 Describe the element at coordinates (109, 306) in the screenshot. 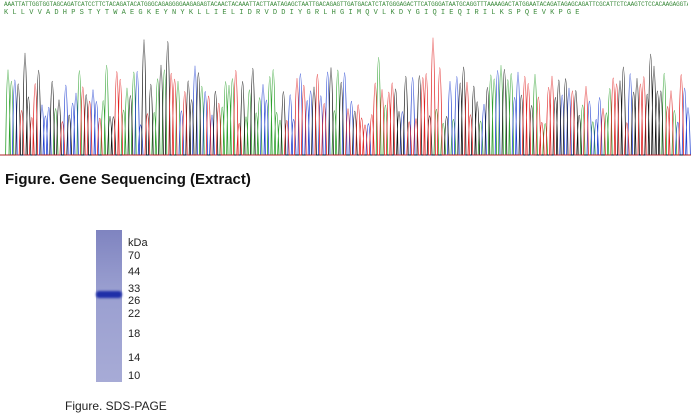

I see `gel-lane` at that location.